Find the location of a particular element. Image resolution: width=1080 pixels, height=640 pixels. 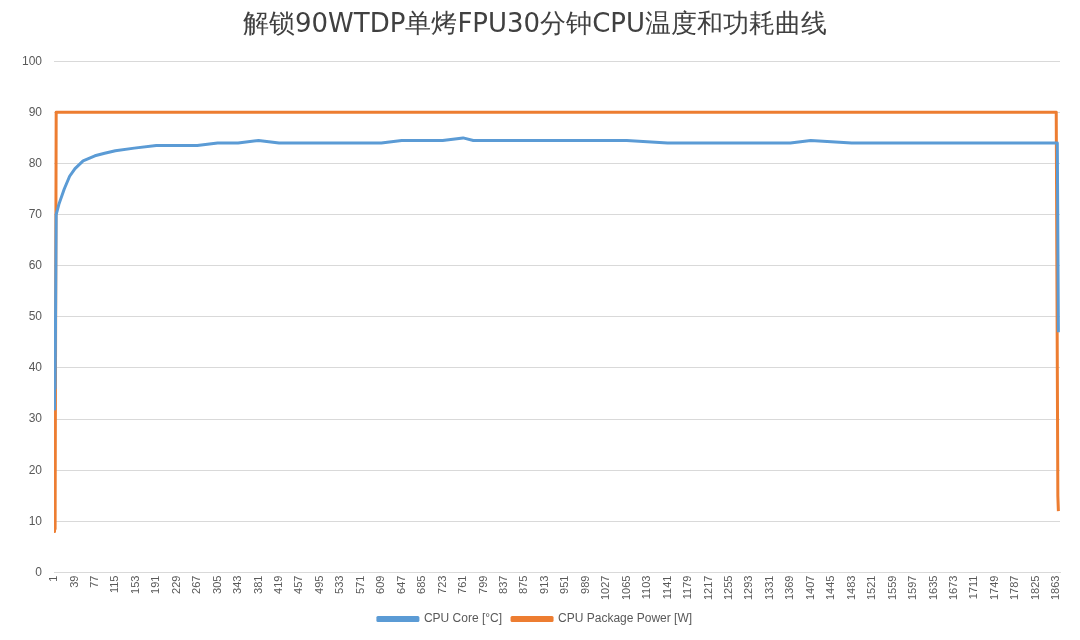

legend-label: CPU Package Power [W] is located at coordinates (625, 618).